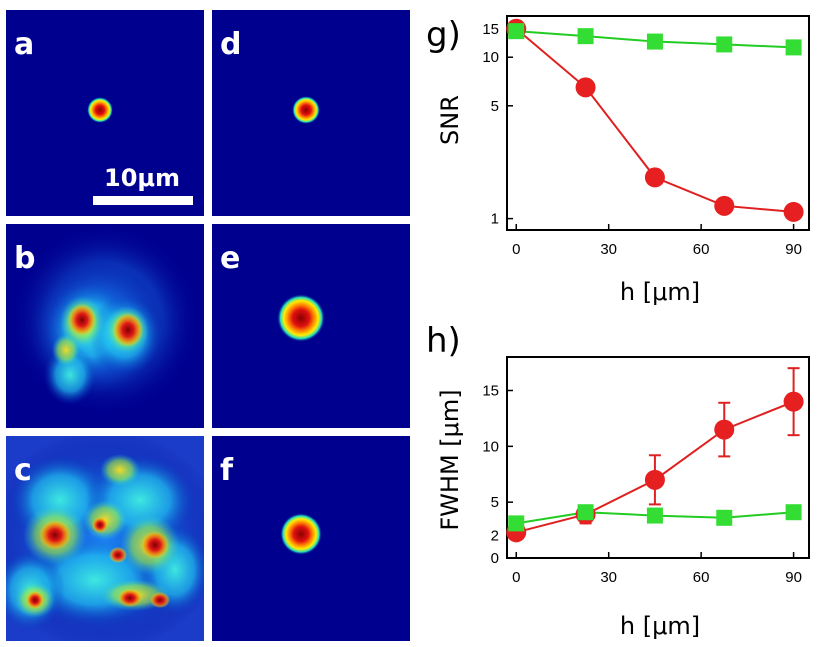  I want to click on panel-b-spot-right, so click(128, 330).